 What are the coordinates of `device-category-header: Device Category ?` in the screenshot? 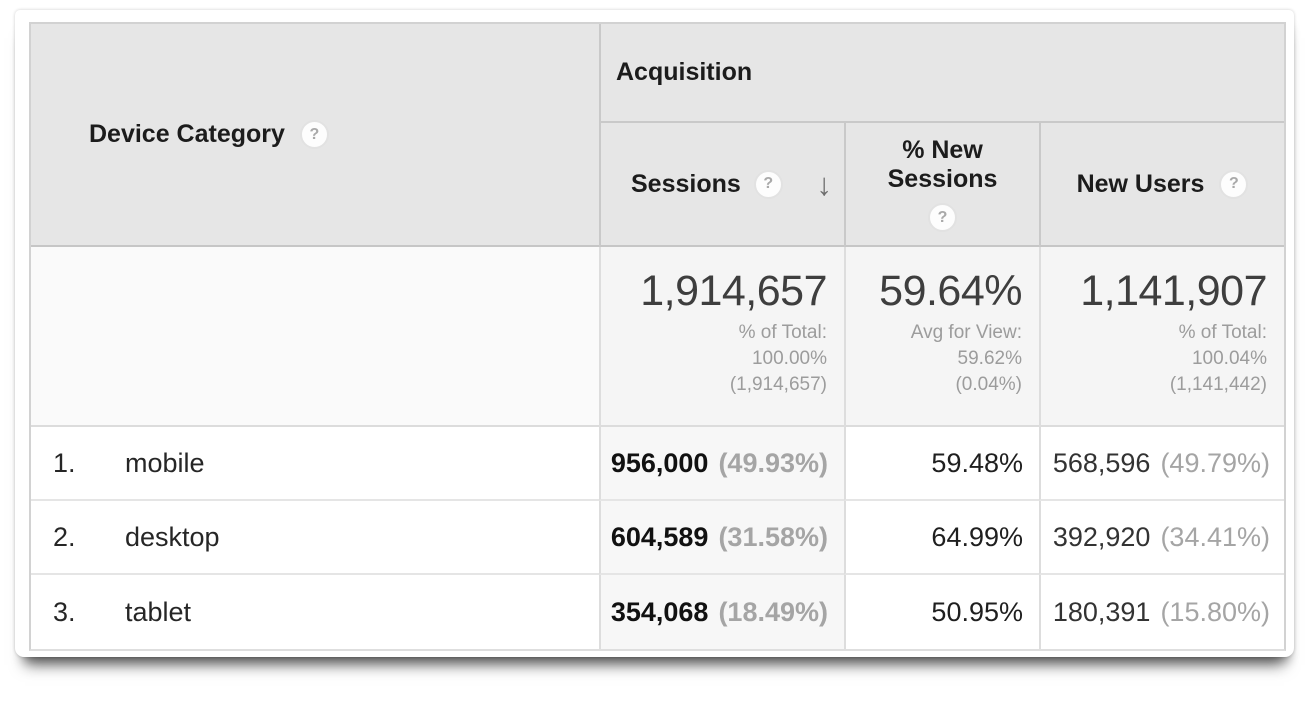 It's located at (315, 135).